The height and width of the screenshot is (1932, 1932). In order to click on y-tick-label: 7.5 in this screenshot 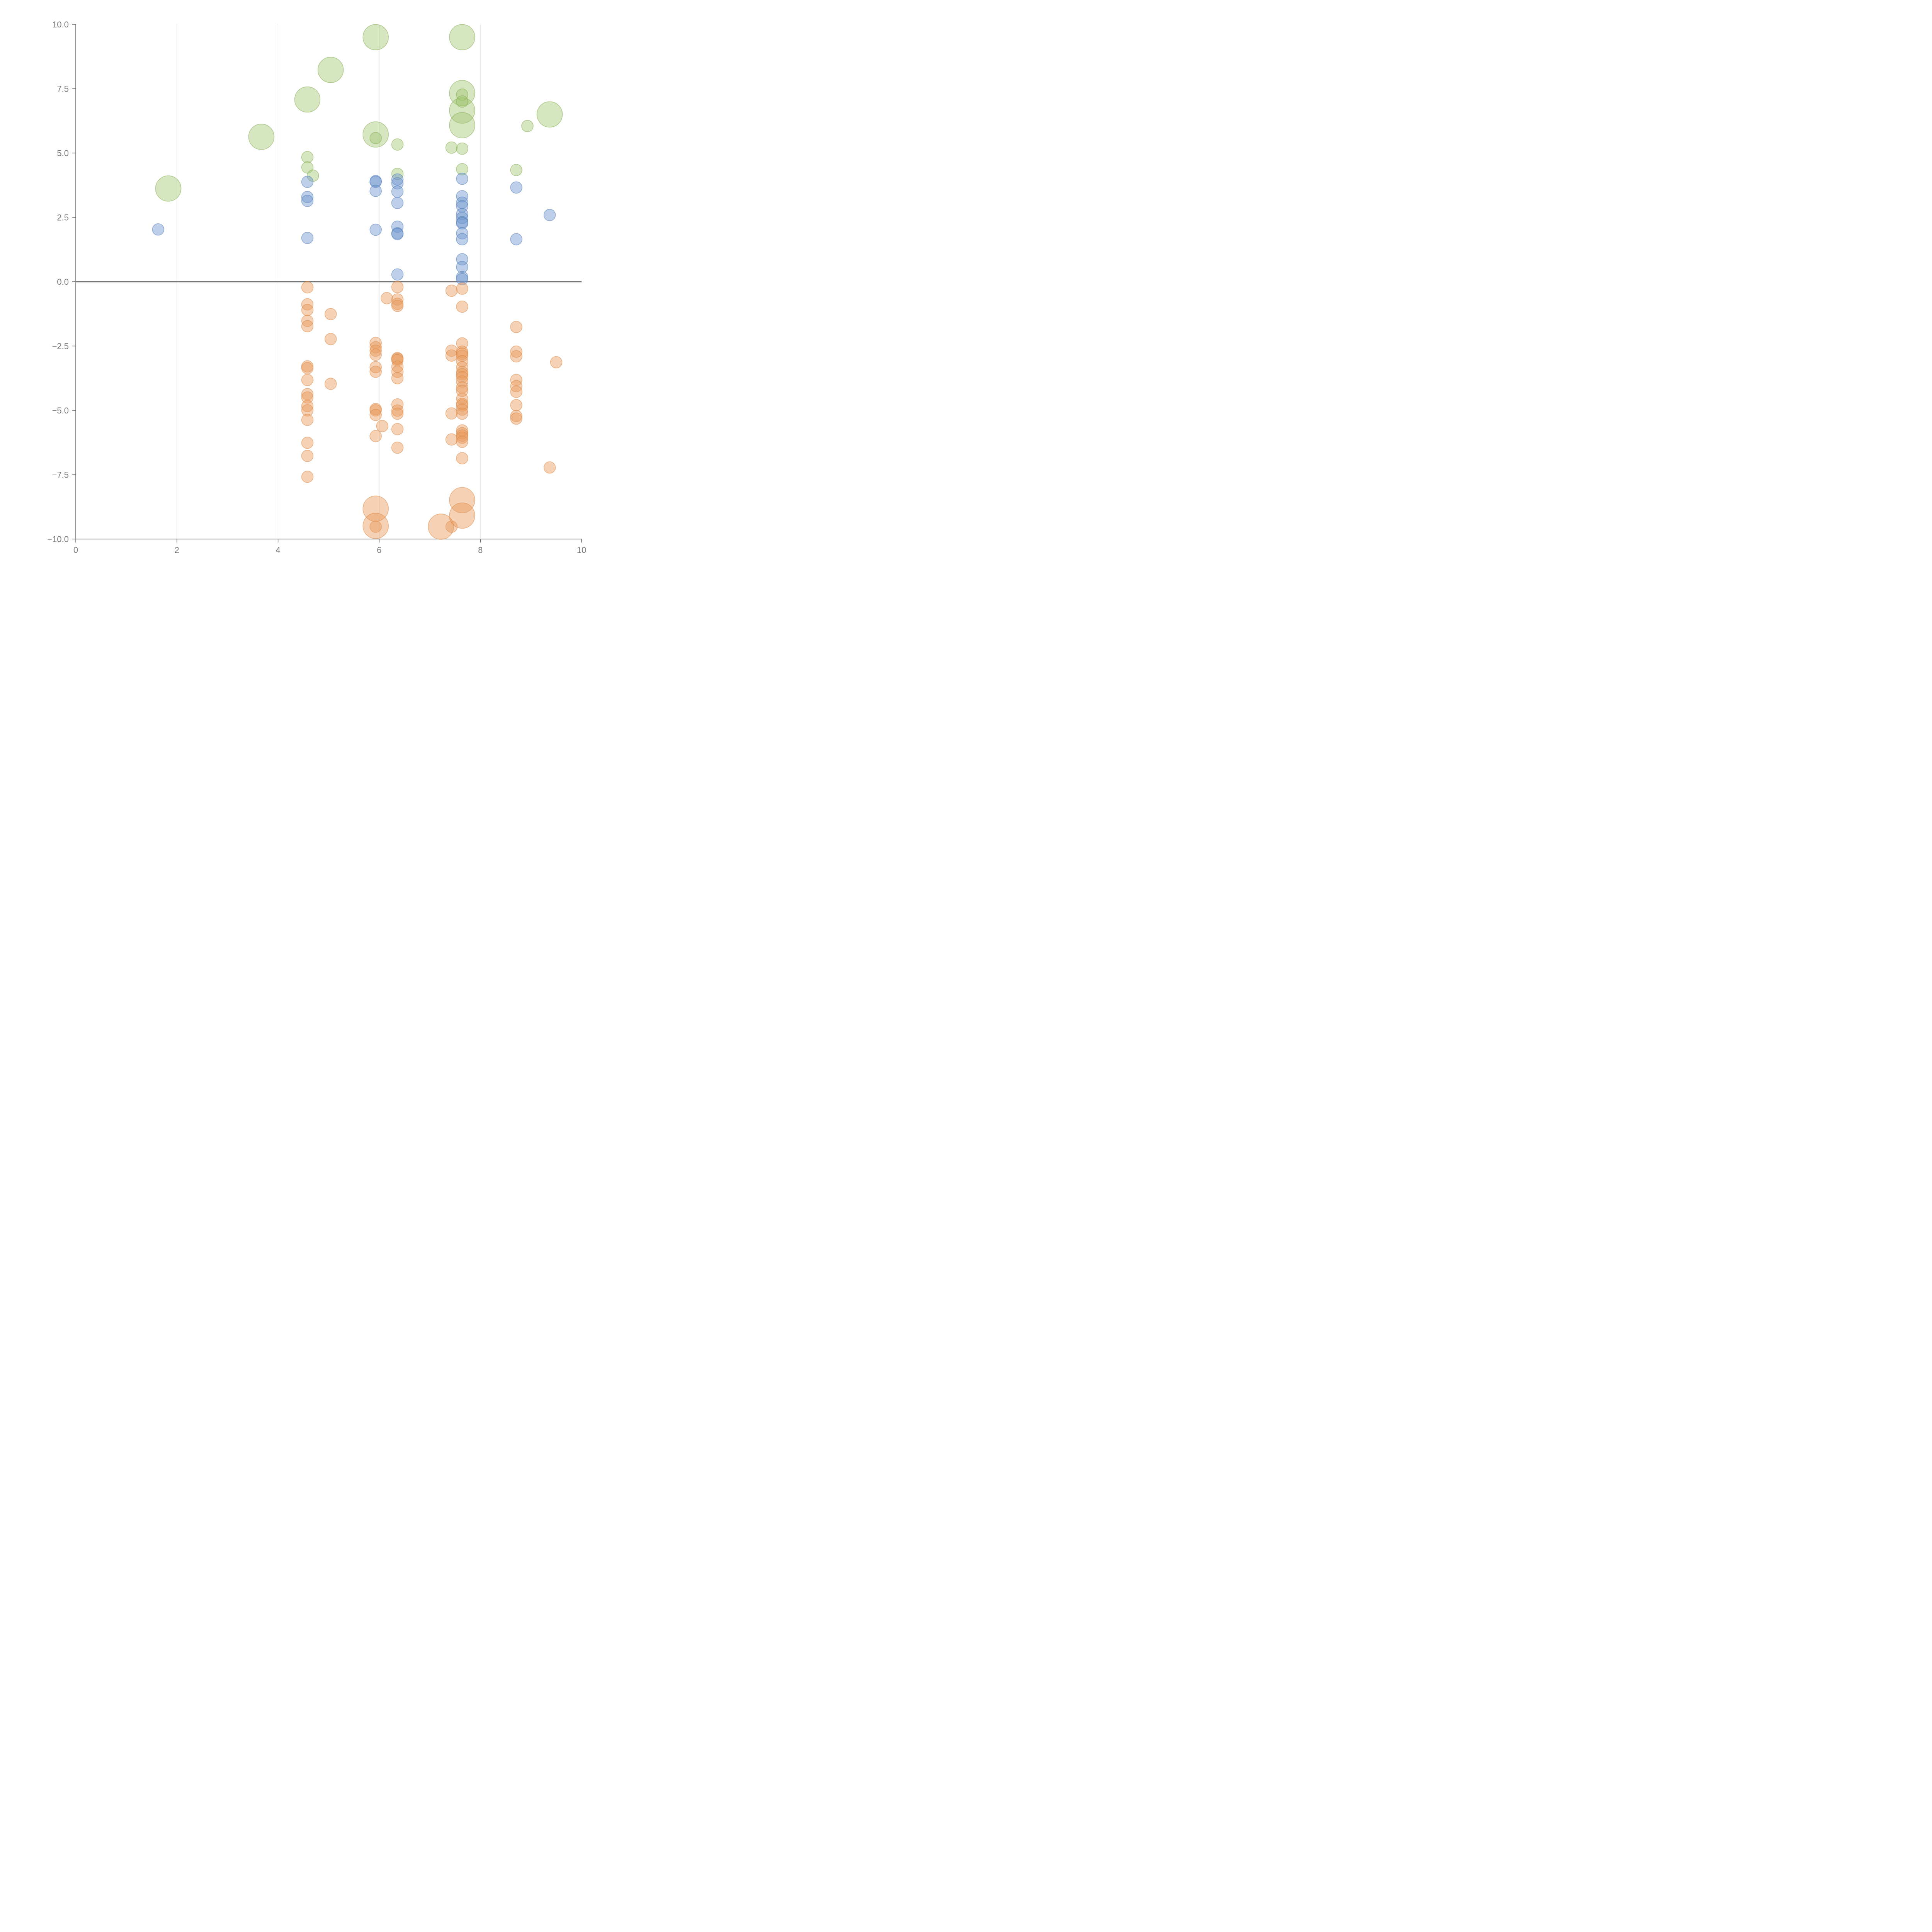, I will do `click(63, 89)`.